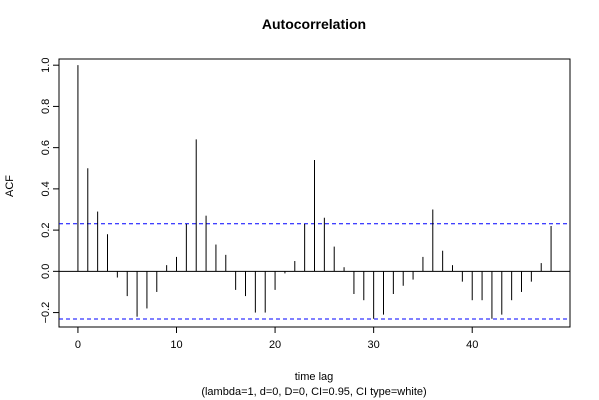 This screenshot has height=400, width=599. What do you see at coordinates (314, 377) in the screenshot?
I see `x-axis-label: time lag` at bounding box center [314, 377].